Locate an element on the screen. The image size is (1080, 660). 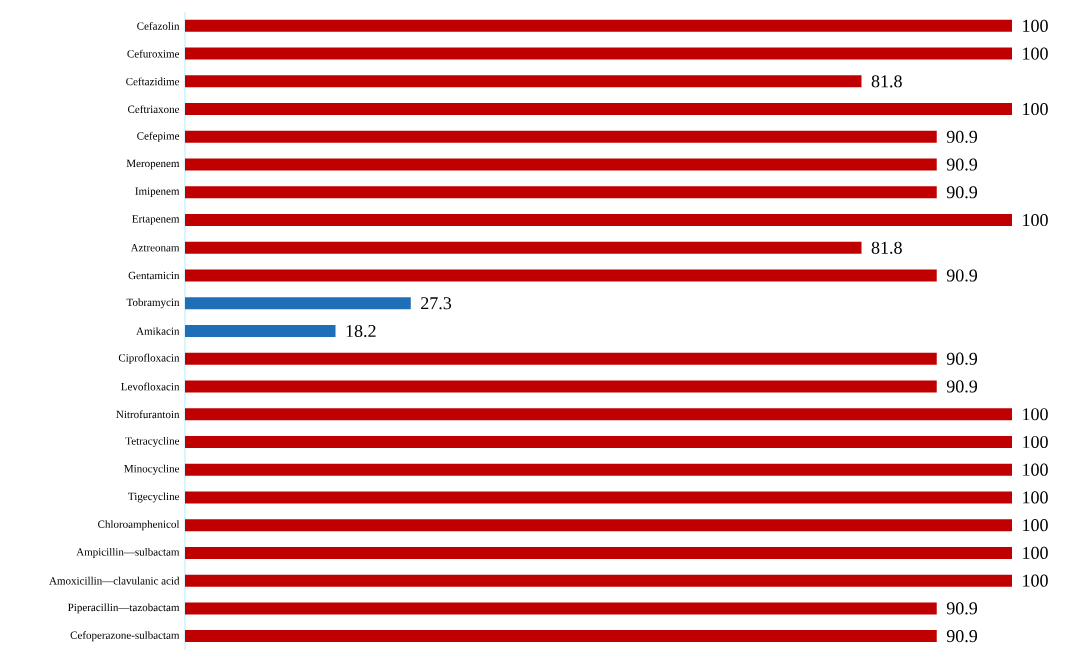
y-tick-label: Cefepime is located at coordinates (158, 136).